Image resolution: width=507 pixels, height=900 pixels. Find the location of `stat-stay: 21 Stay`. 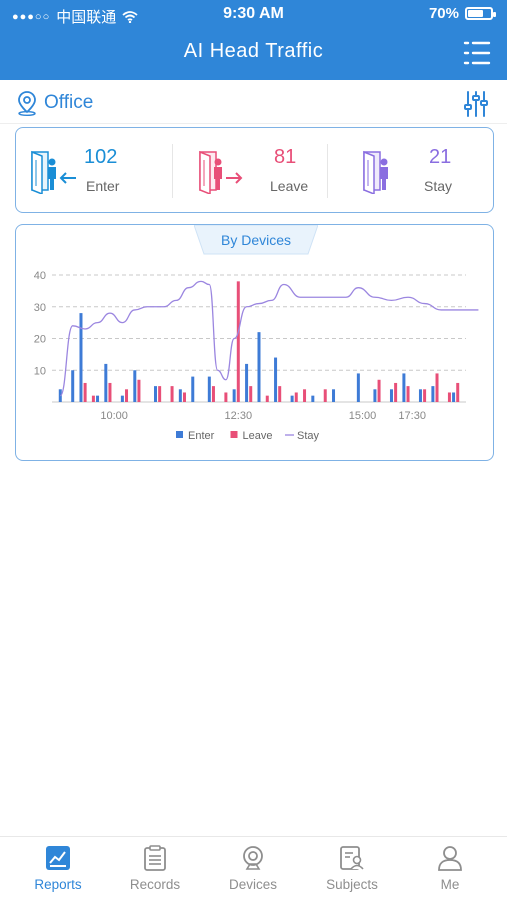

stat-stay: 21 Stay is located at coordinates (415, 171).